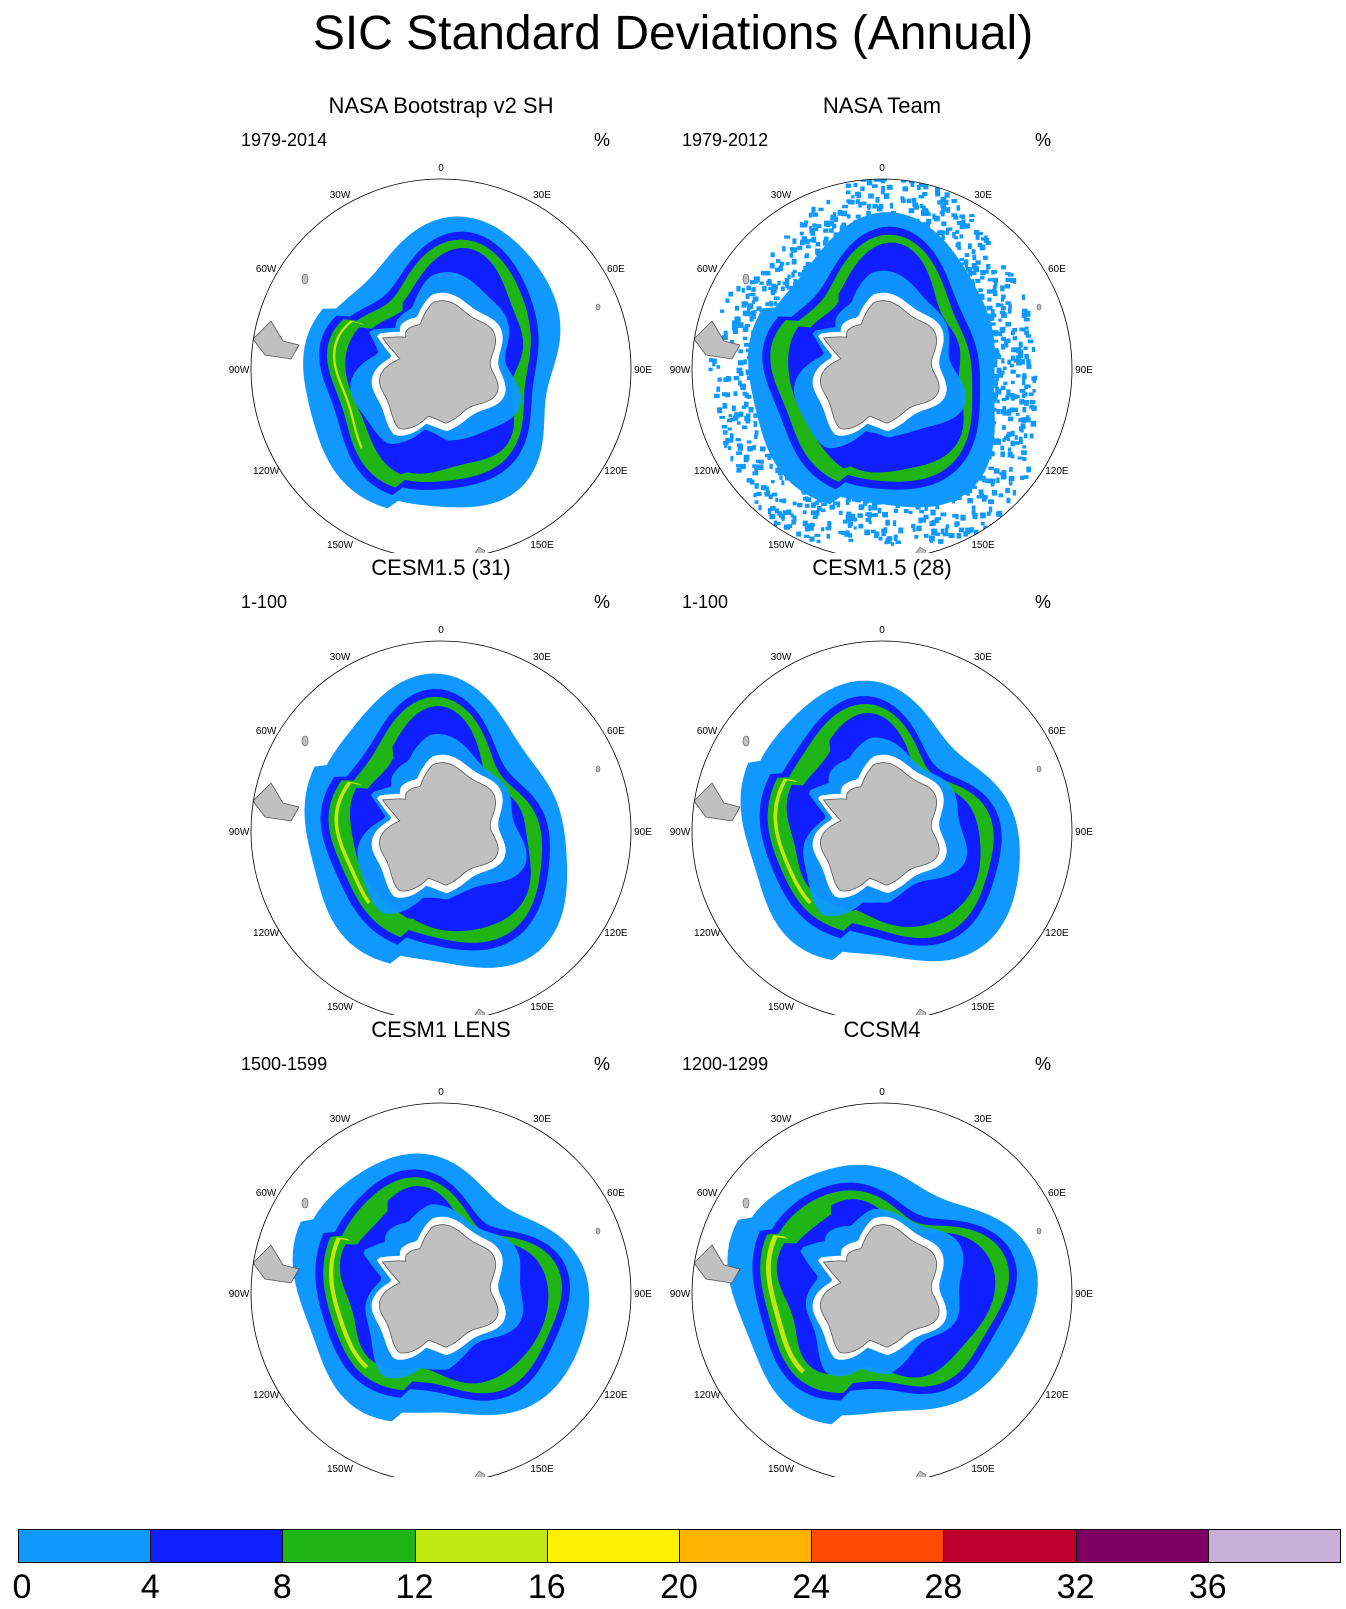 Image resolution: width=1346 pixels, height=1609 pixels. I want to click on island-land, so click(598, 769).